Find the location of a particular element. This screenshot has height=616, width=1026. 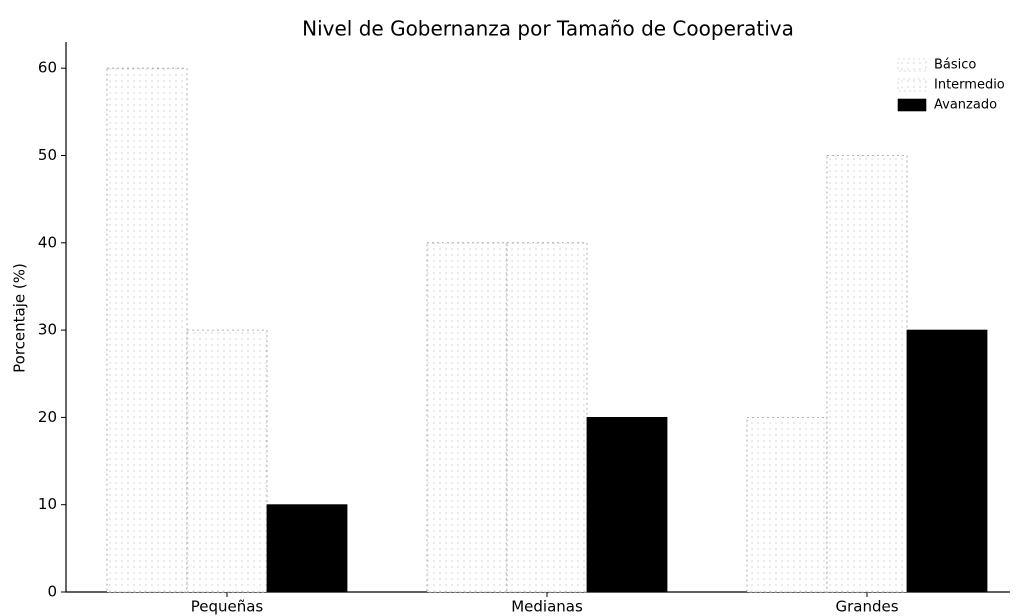

y-tick-label: 40 is located at coordinates (47, 242).